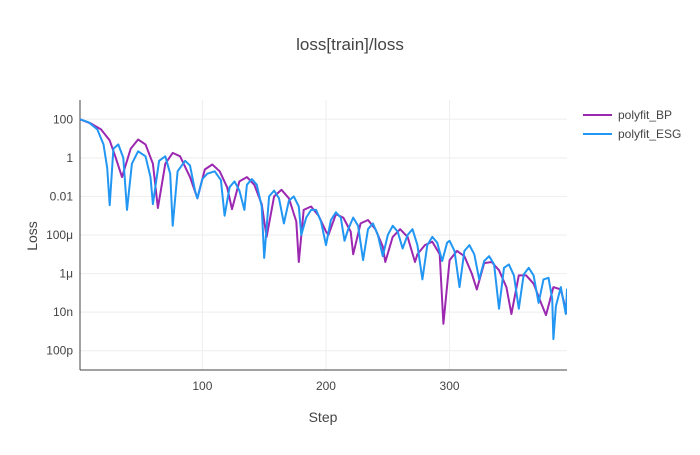 The image size is (700, 455). I want to click on y-tick-label: 100p, so click(59, 351).